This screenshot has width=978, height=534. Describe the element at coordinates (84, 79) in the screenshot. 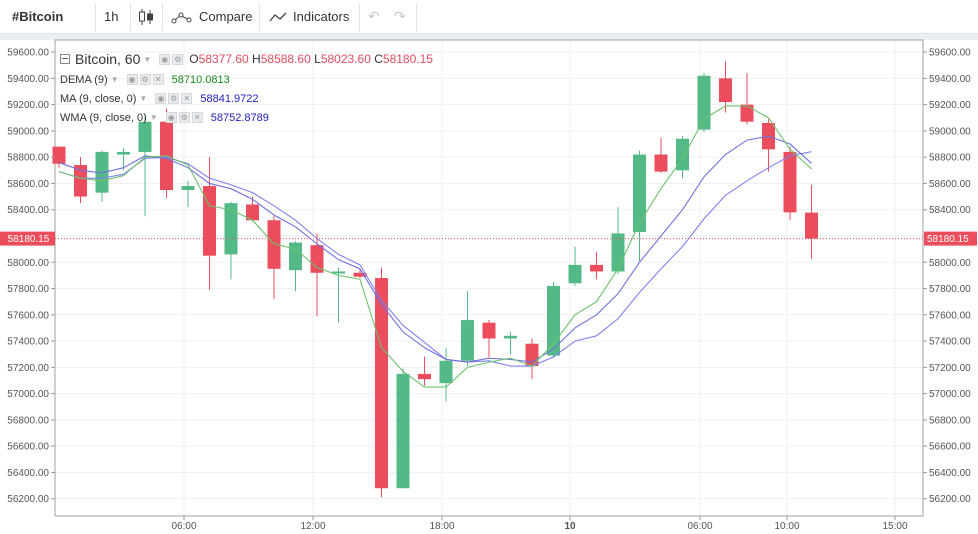

I see `indicator-name: DEMA (9)` at that location.